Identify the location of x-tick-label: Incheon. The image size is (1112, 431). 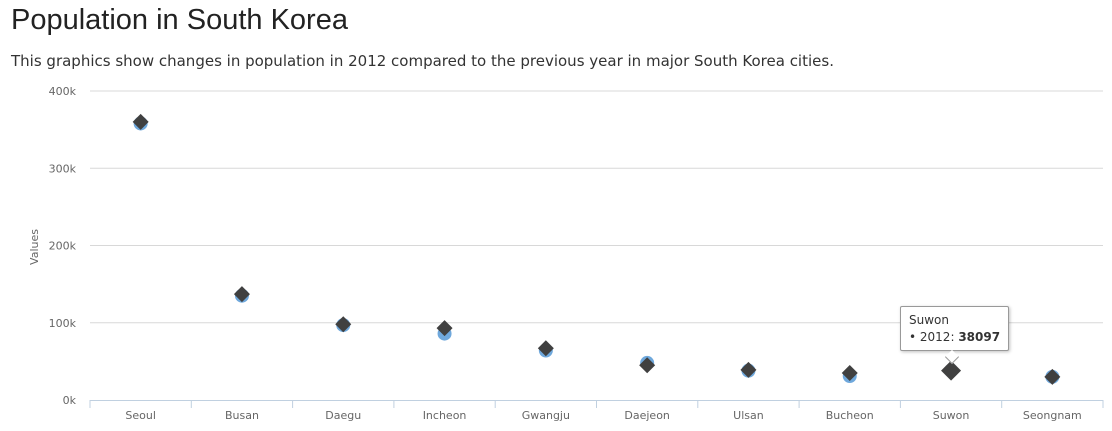
(445, 415).